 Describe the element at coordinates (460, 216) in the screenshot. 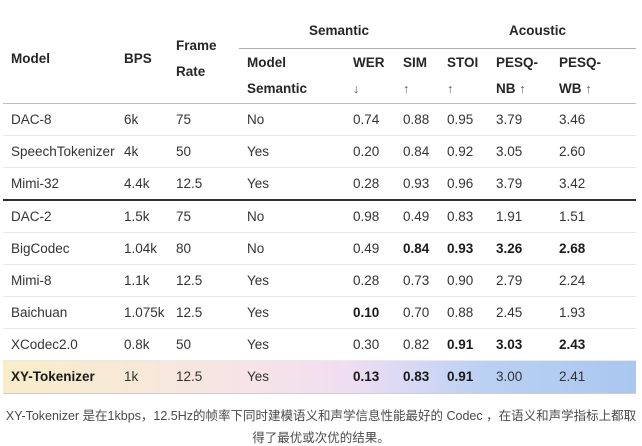

I see `cell-stoi: 0.83` at that location.